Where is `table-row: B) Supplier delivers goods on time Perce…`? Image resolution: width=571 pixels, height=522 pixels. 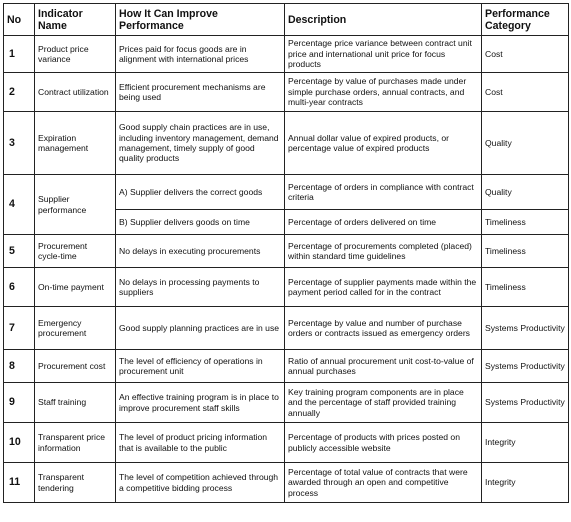
table-row: B) Supplier delivers goods on time Perce… is located at coordinates (286, 222).